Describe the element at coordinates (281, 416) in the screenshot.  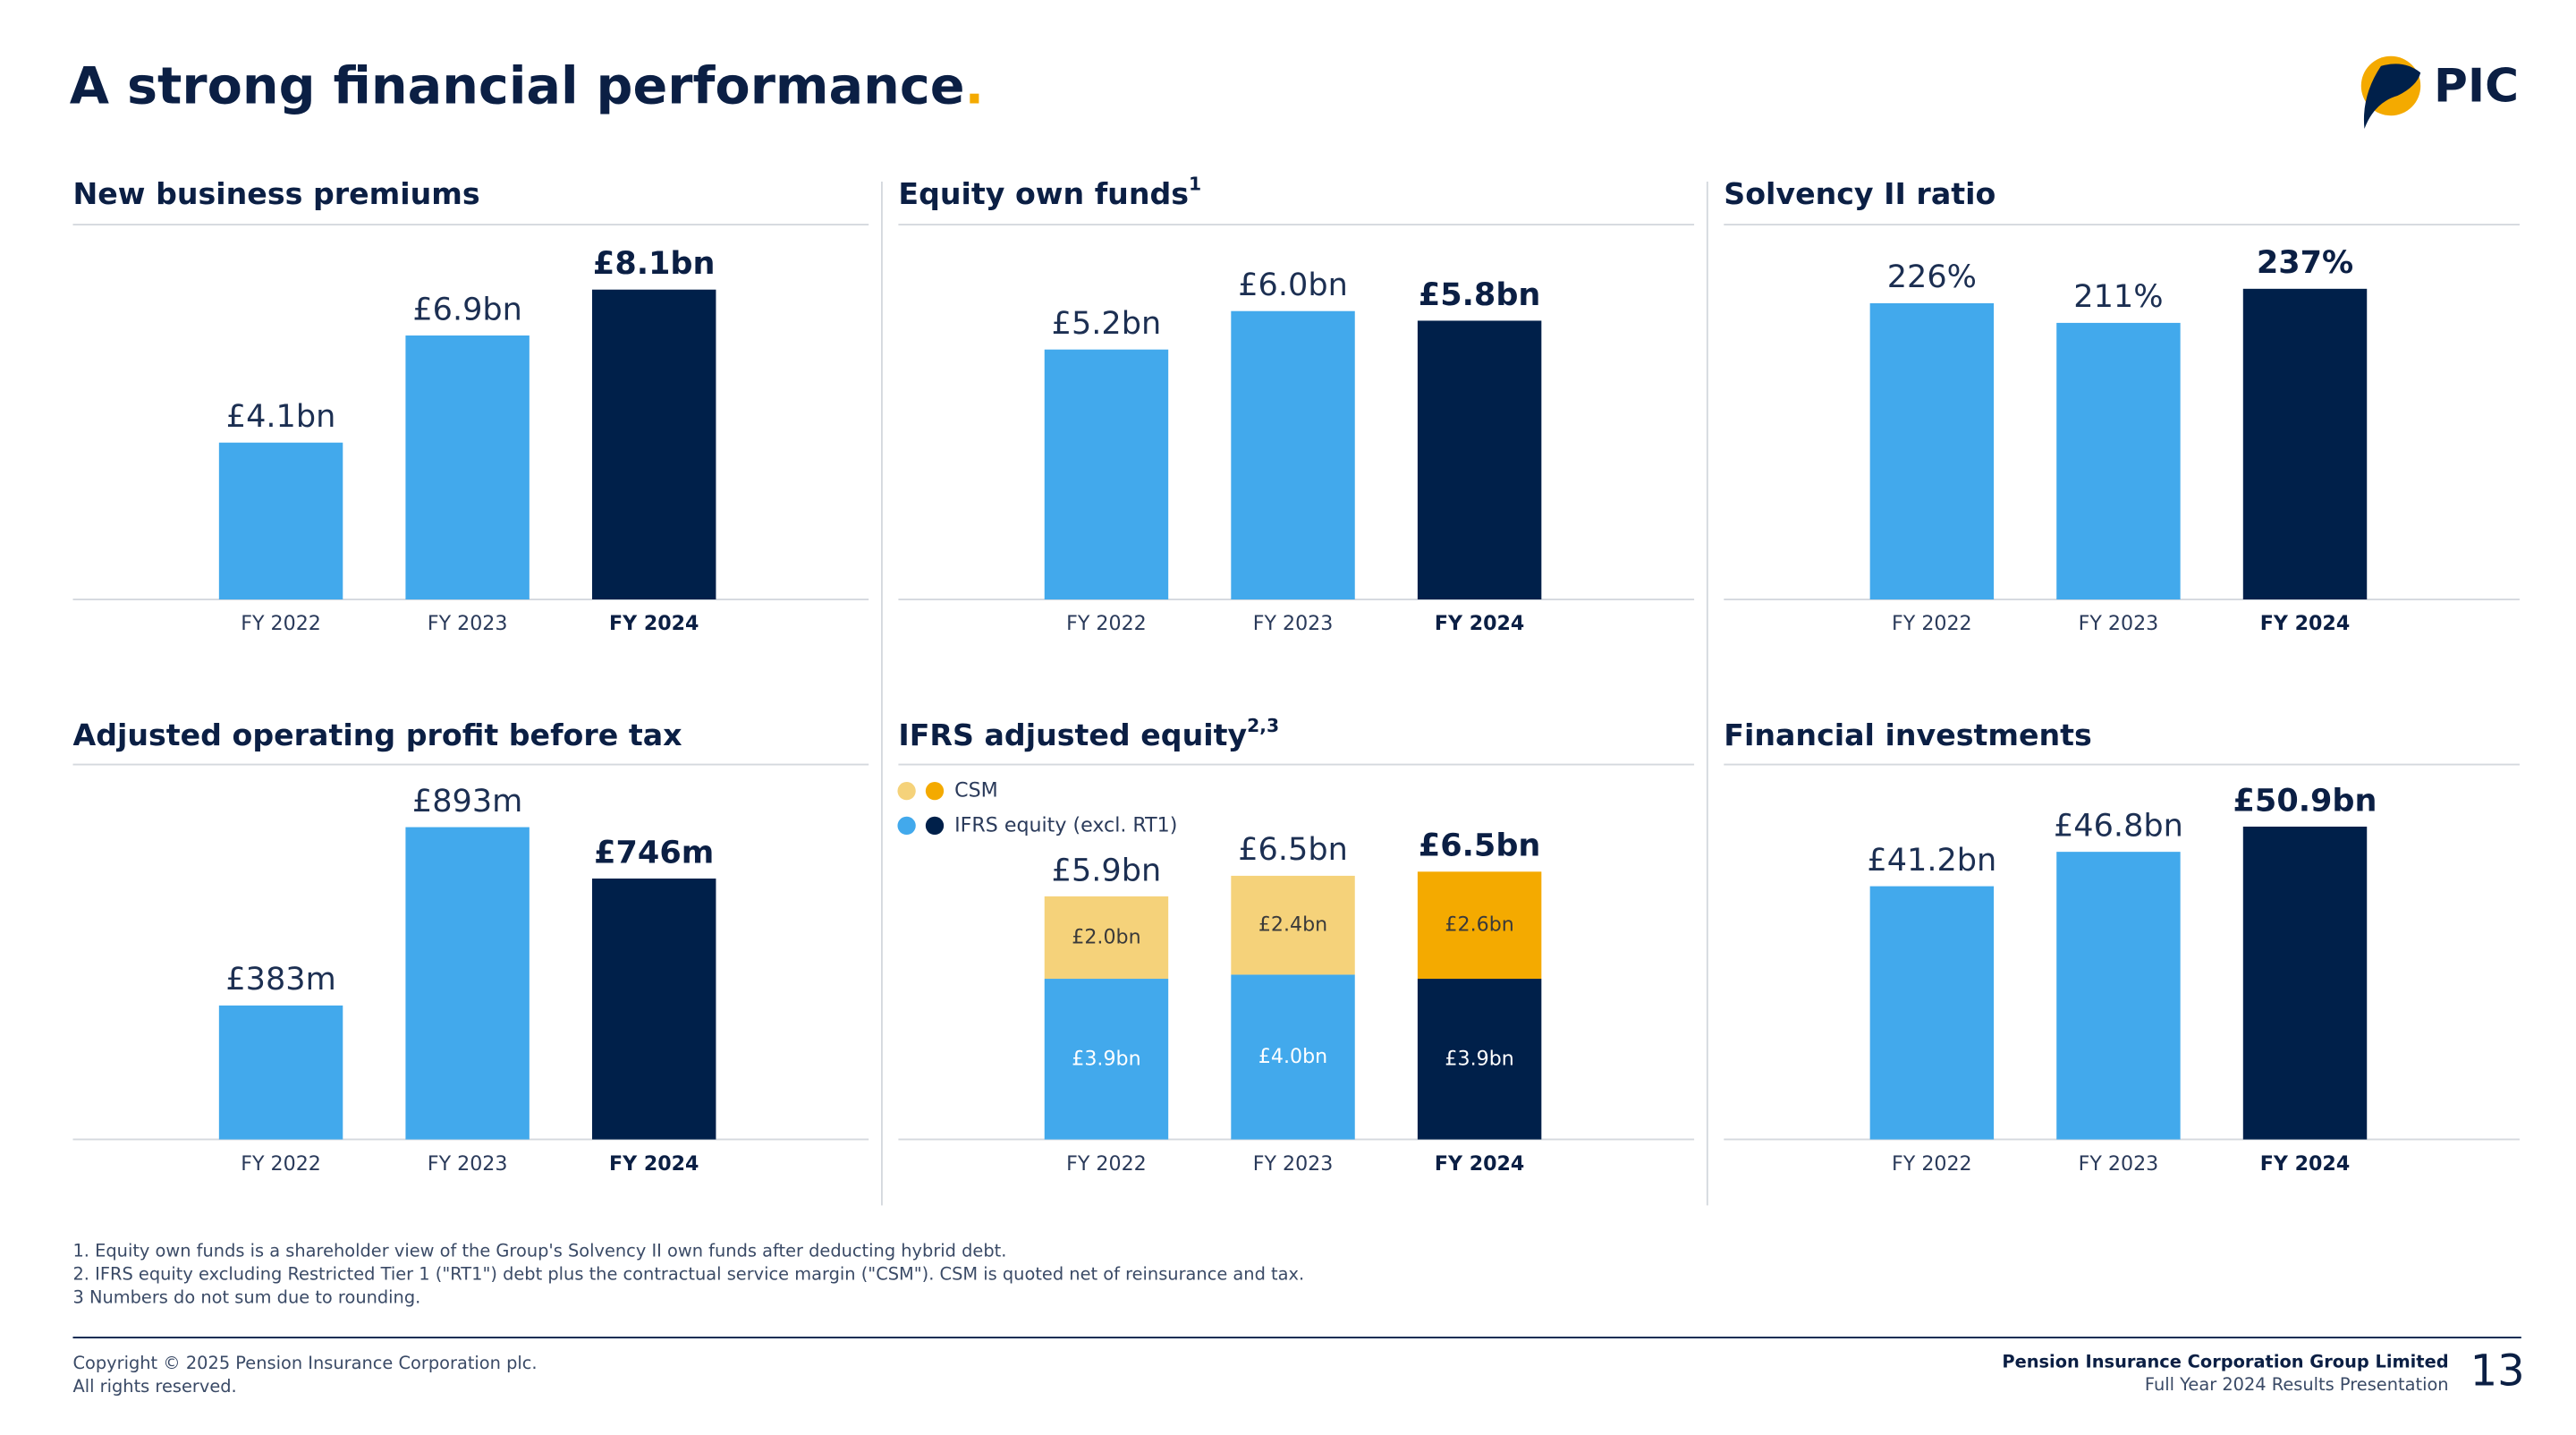
I see `value-label: £4.1bn` at that location.